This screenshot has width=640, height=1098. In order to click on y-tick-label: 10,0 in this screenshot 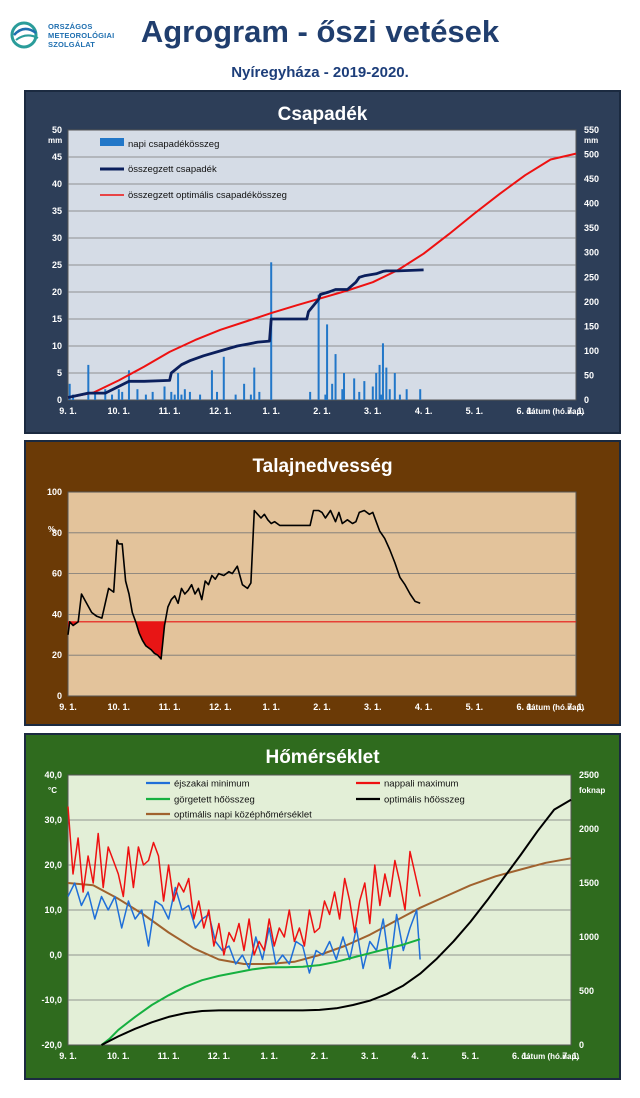, I will do `click(53, 910)`.